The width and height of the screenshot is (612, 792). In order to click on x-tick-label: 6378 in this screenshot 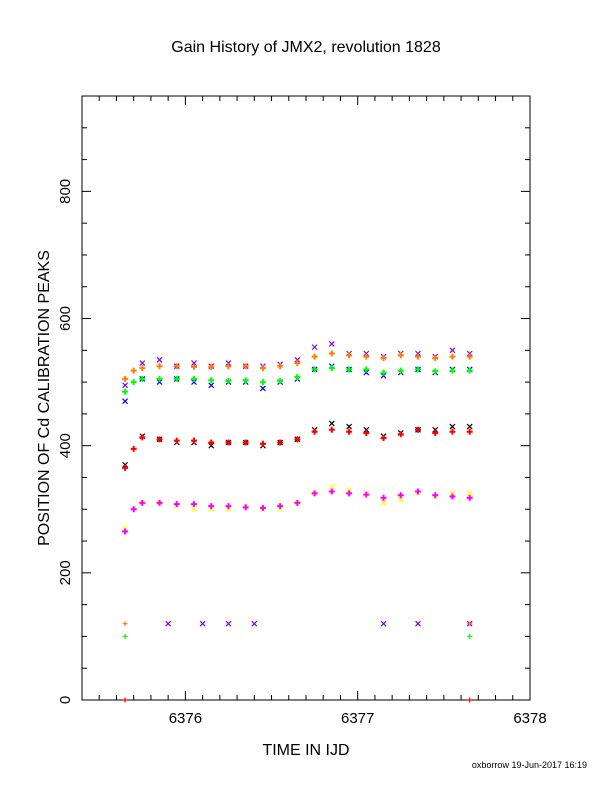, I will do `click(529, 718)`.